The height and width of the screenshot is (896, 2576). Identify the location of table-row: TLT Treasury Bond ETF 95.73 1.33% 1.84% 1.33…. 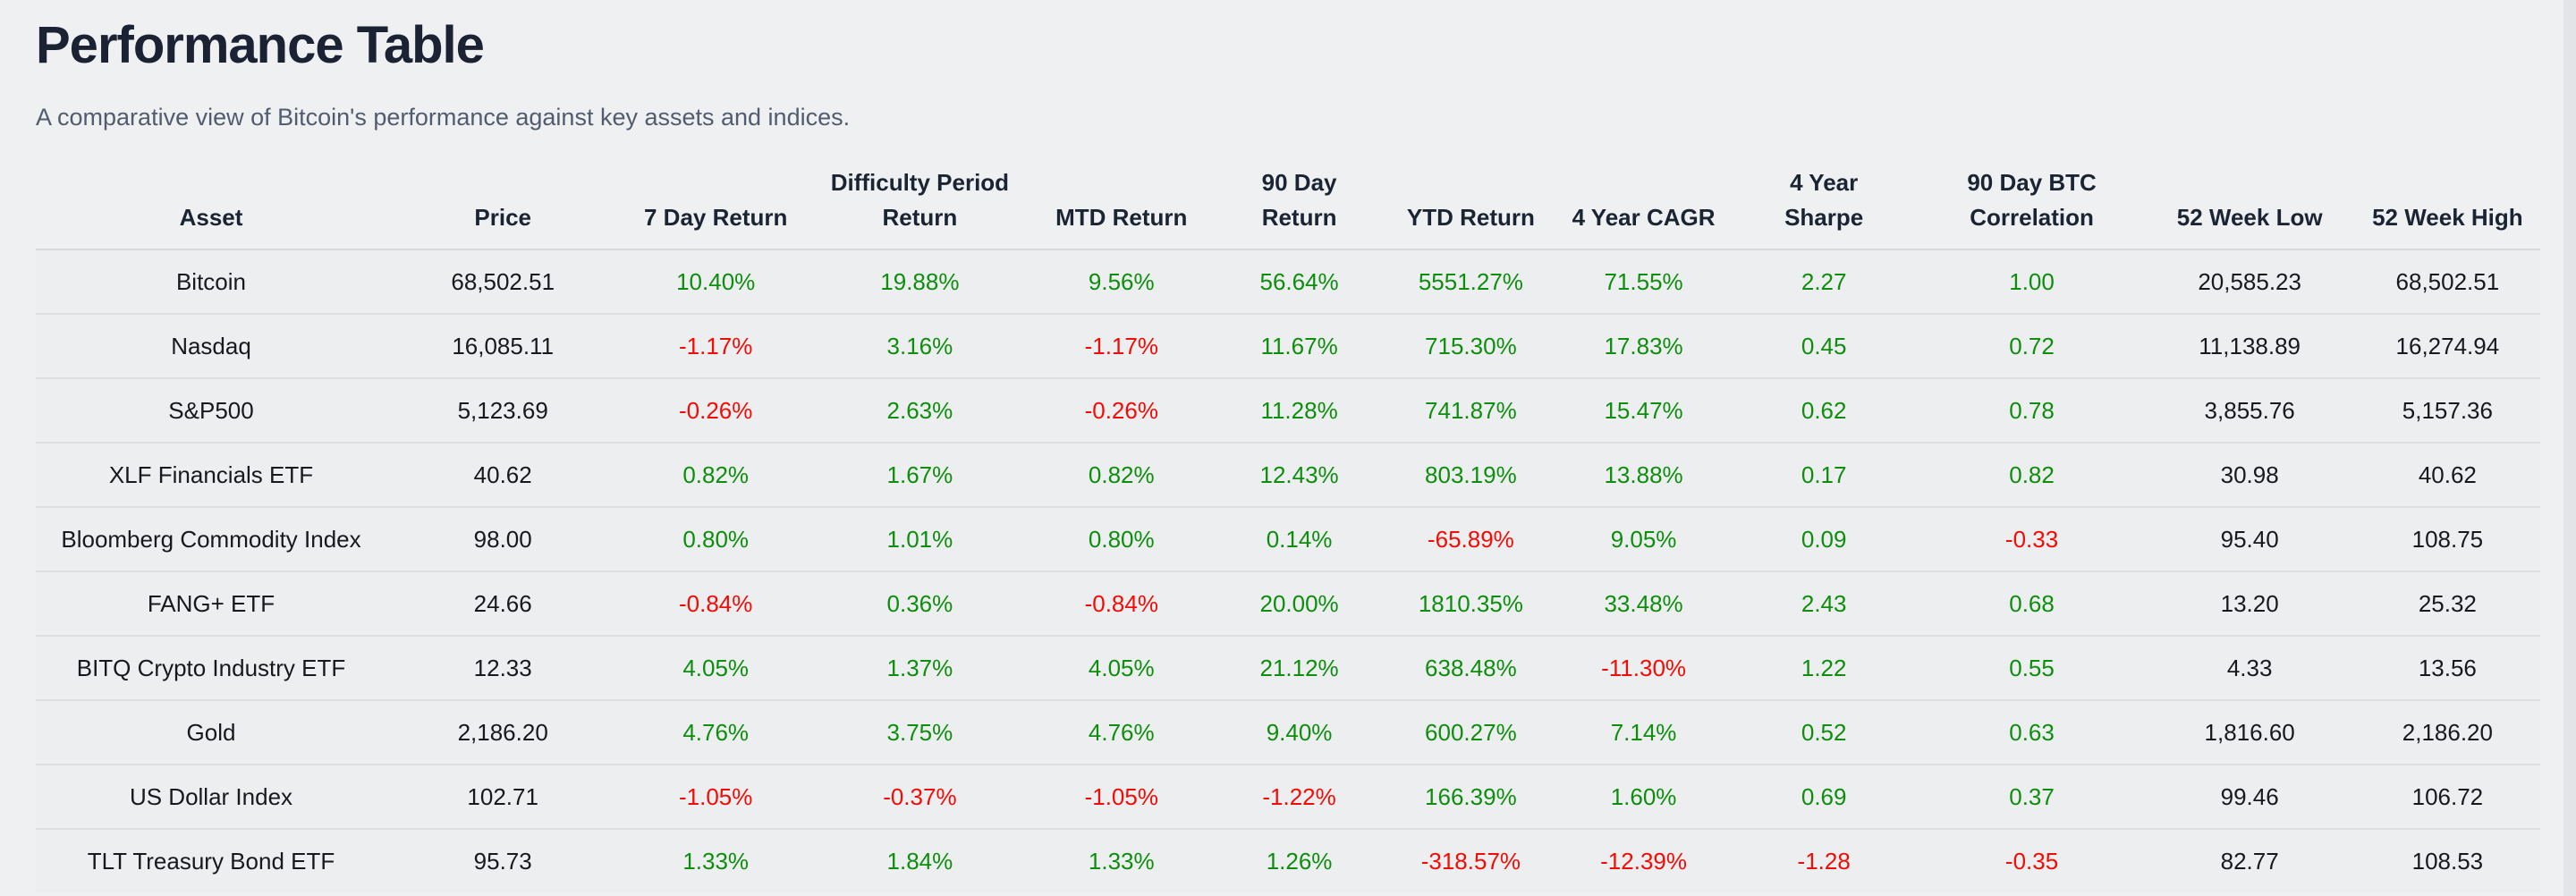
(1288, 860).